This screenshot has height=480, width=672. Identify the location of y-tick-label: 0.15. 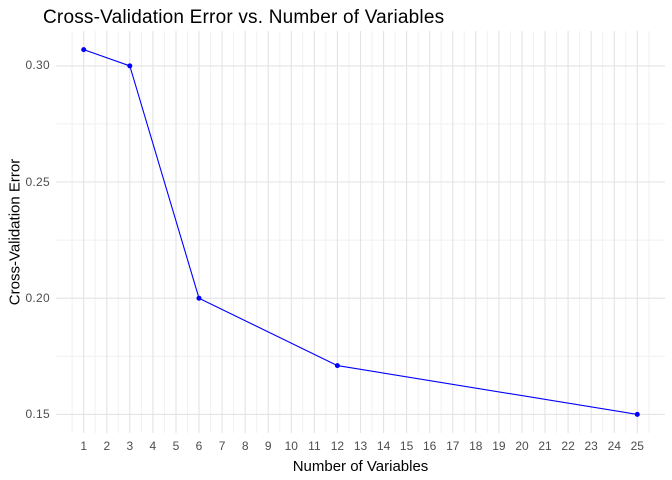
(37, 413).